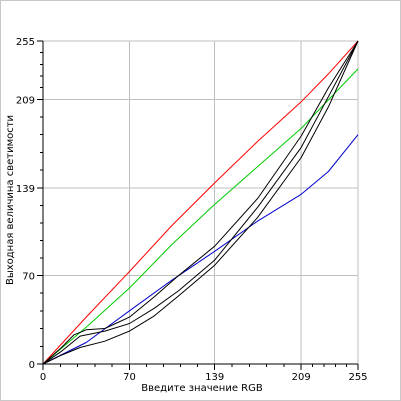 The image size is (401, 401). What do you see at coordinates (25, 100) in the screenshot?
I see `y-tick-label: 209` at bounding box center [25, 100].